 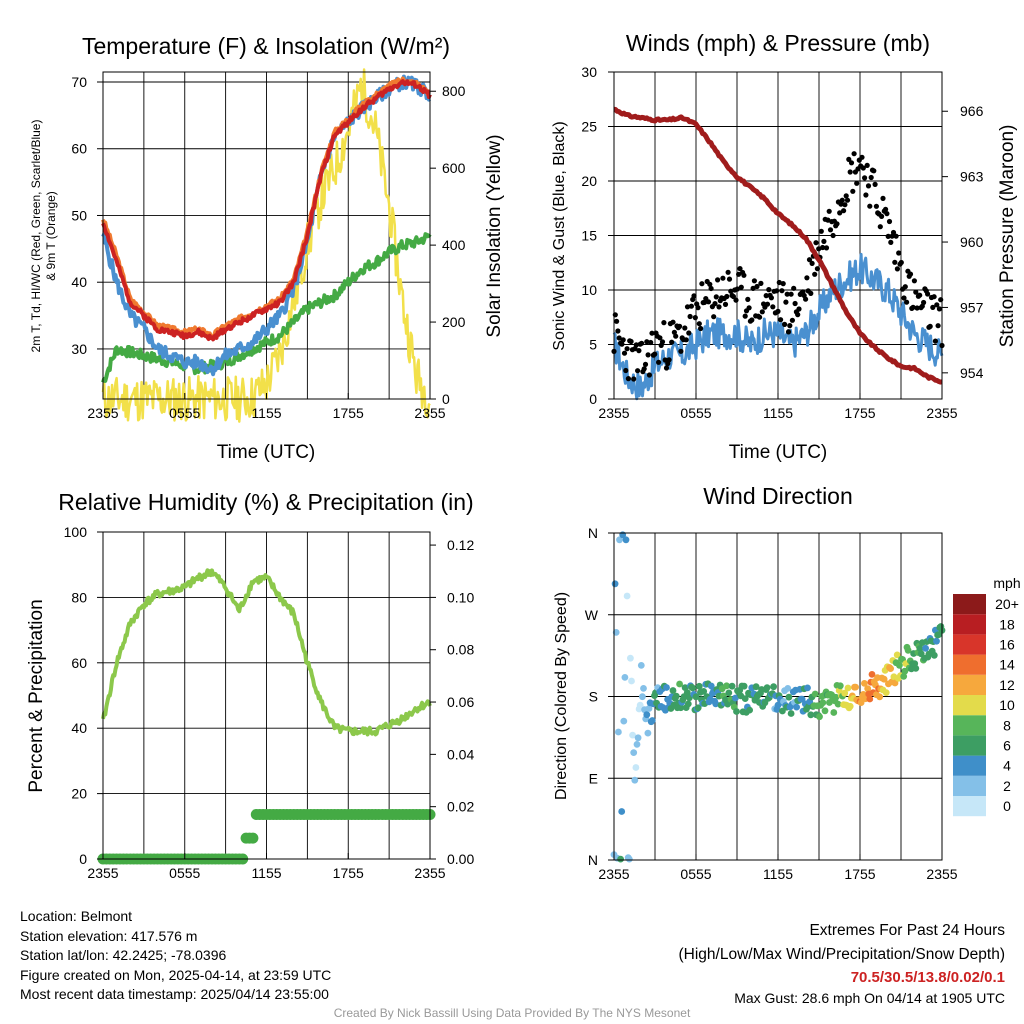 What do you see at coordinates (109, 935) in the screenshot?
I see `elevation-text: Station elevation: 417.576 m` at bounding box center [109, 935].